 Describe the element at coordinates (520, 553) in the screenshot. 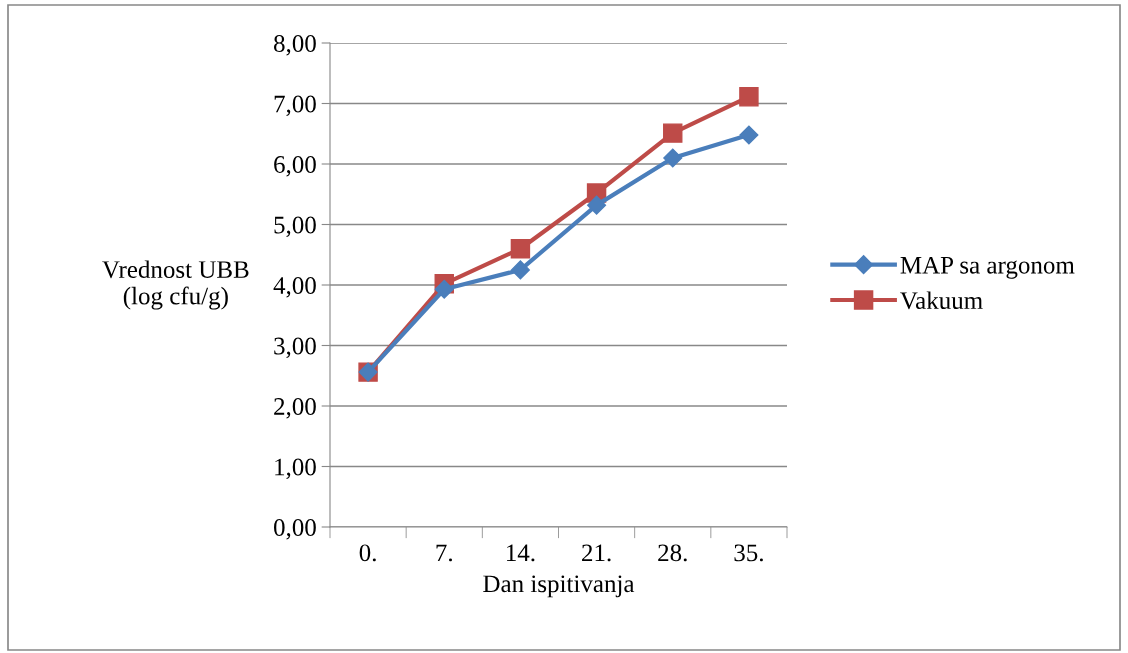

I see `x-tick-label: 14.` at that location.